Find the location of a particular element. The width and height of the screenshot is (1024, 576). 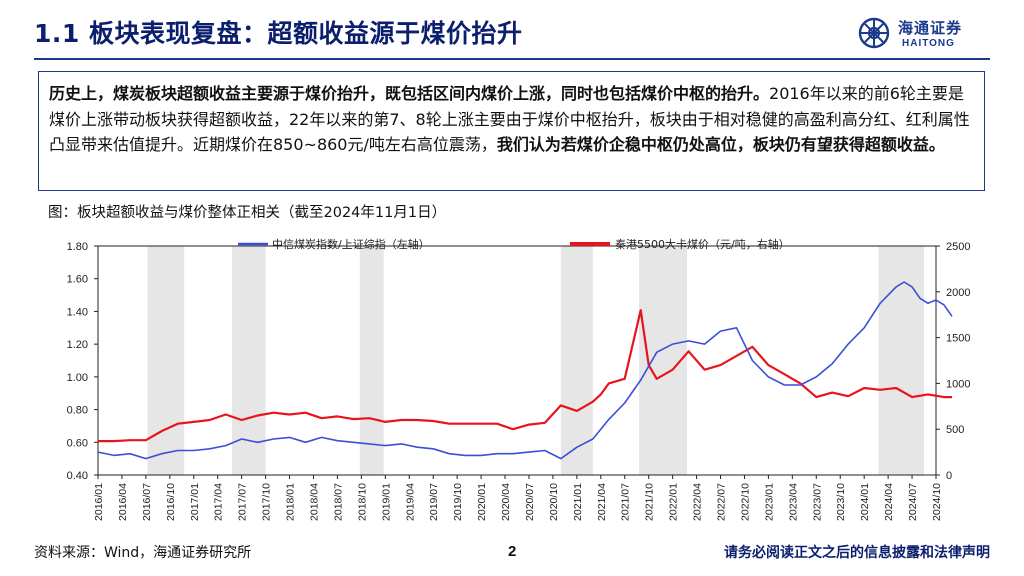

x-axis-tick-label: 2021/07 is located at coordinates (626, 502).